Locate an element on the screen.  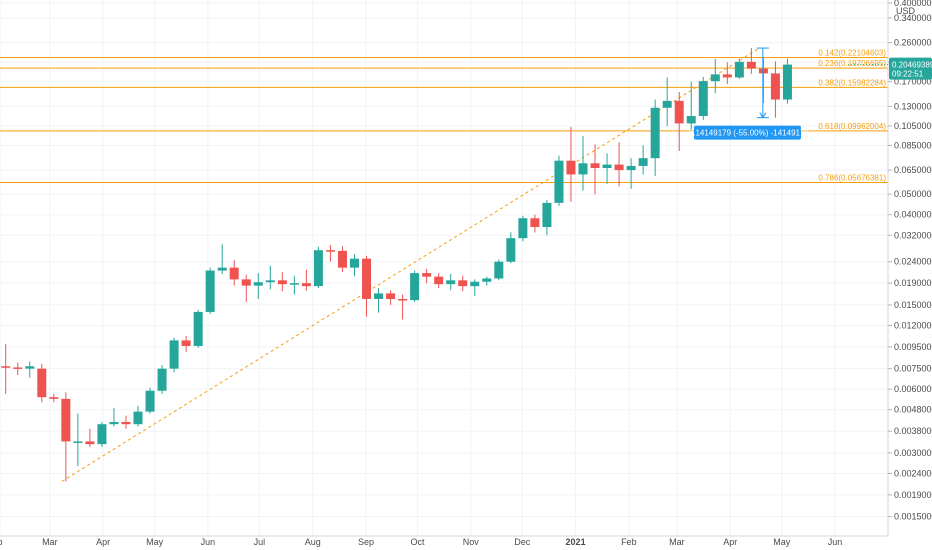
price-tick-label: 0.00600000 is located at coordinates (913, 389).